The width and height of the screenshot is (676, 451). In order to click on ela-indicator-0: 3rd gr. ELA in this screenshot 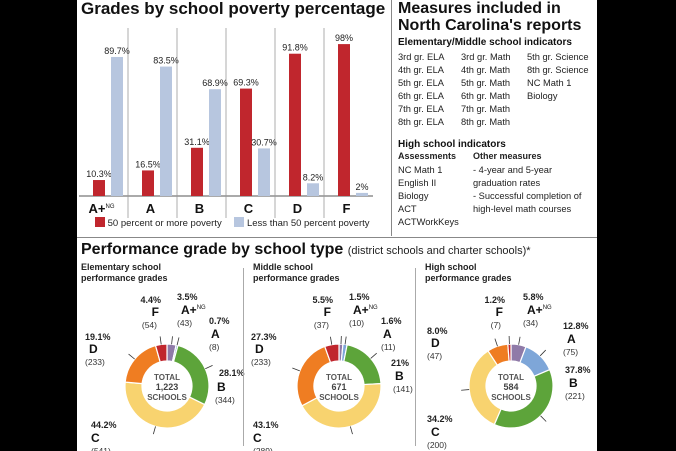, I will do `click(421, 57)`.